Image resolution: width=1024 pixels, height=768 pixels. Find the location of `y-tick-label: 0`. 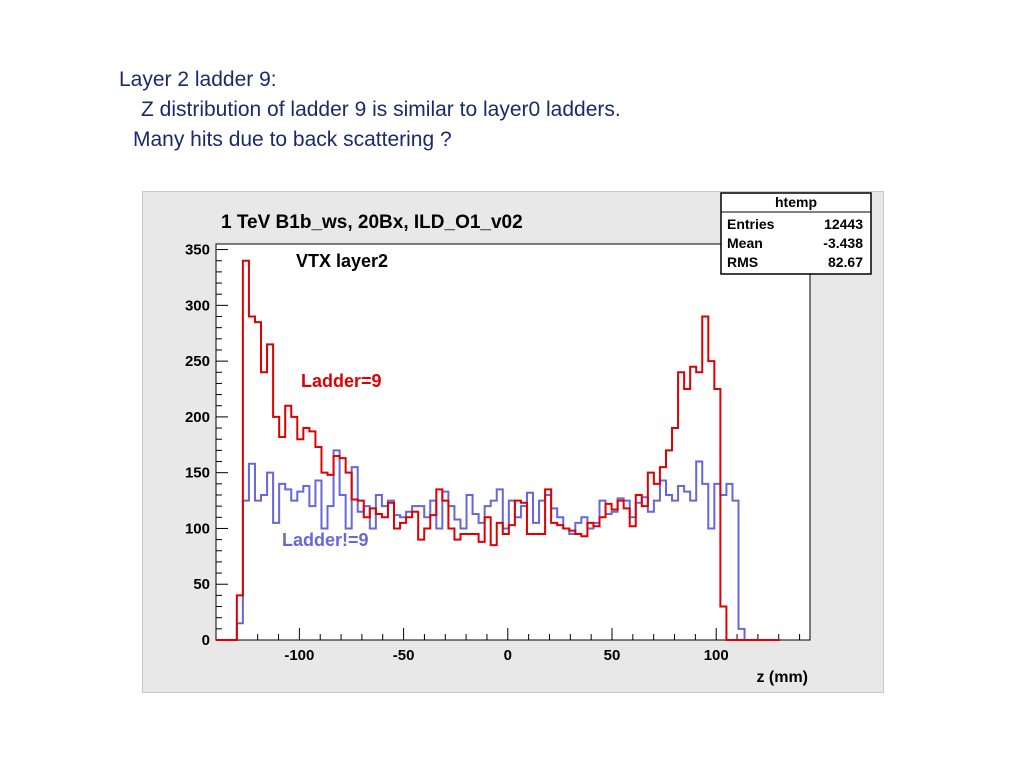

y-tick-label: 0 is located at coordinates (206, 640).